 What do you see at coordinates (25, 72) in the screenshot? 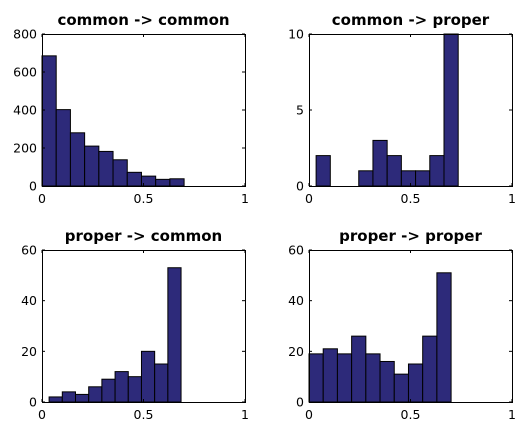
I see `y-tick-label: 600` at bounding box center [25, 72].